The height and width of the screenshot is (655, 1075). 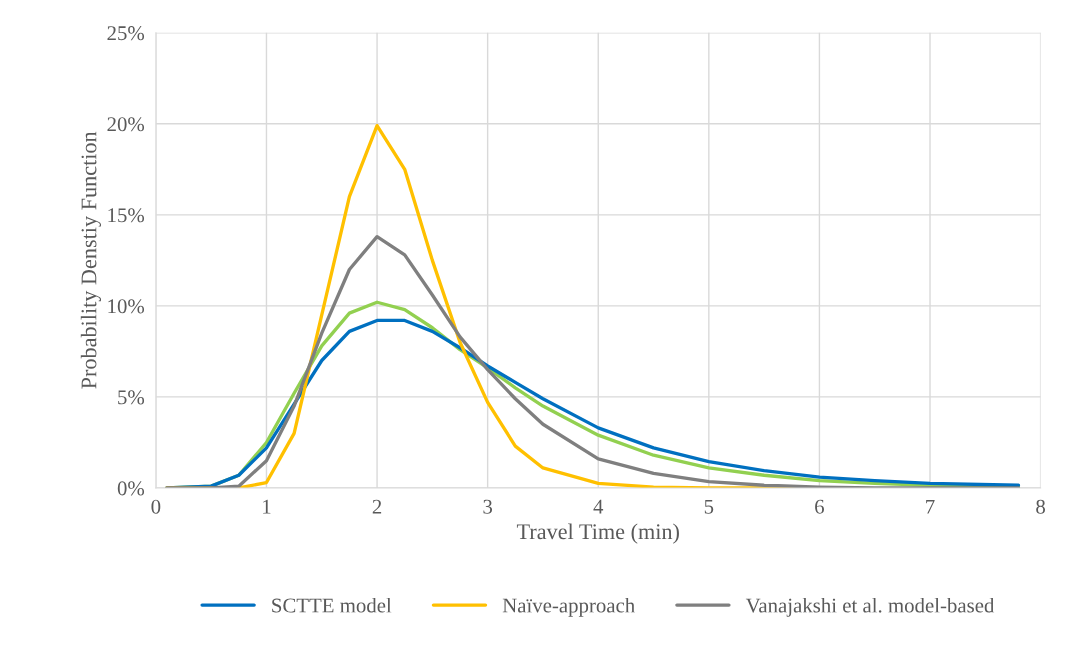 What do you see at coordinates (332, 605) in the screenshot?
I see `legend-label: SCTTE model` at bounding box center [332, 605].